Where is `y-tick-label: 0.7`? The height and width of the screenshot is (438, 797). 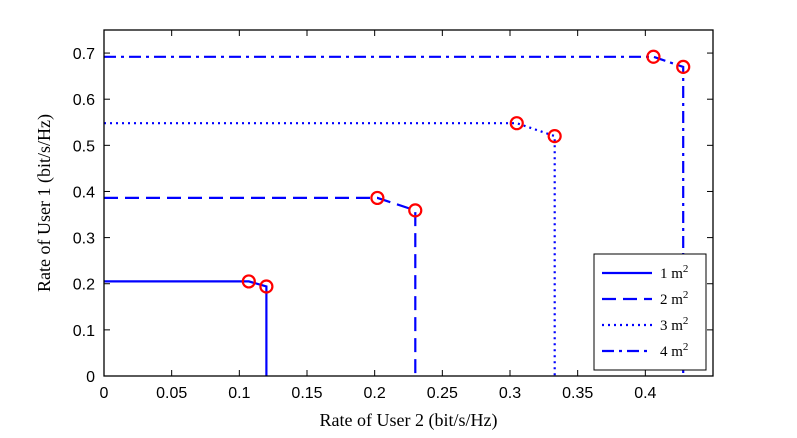
y-tick-label: 0.7 is located at coordinates (84, 54).